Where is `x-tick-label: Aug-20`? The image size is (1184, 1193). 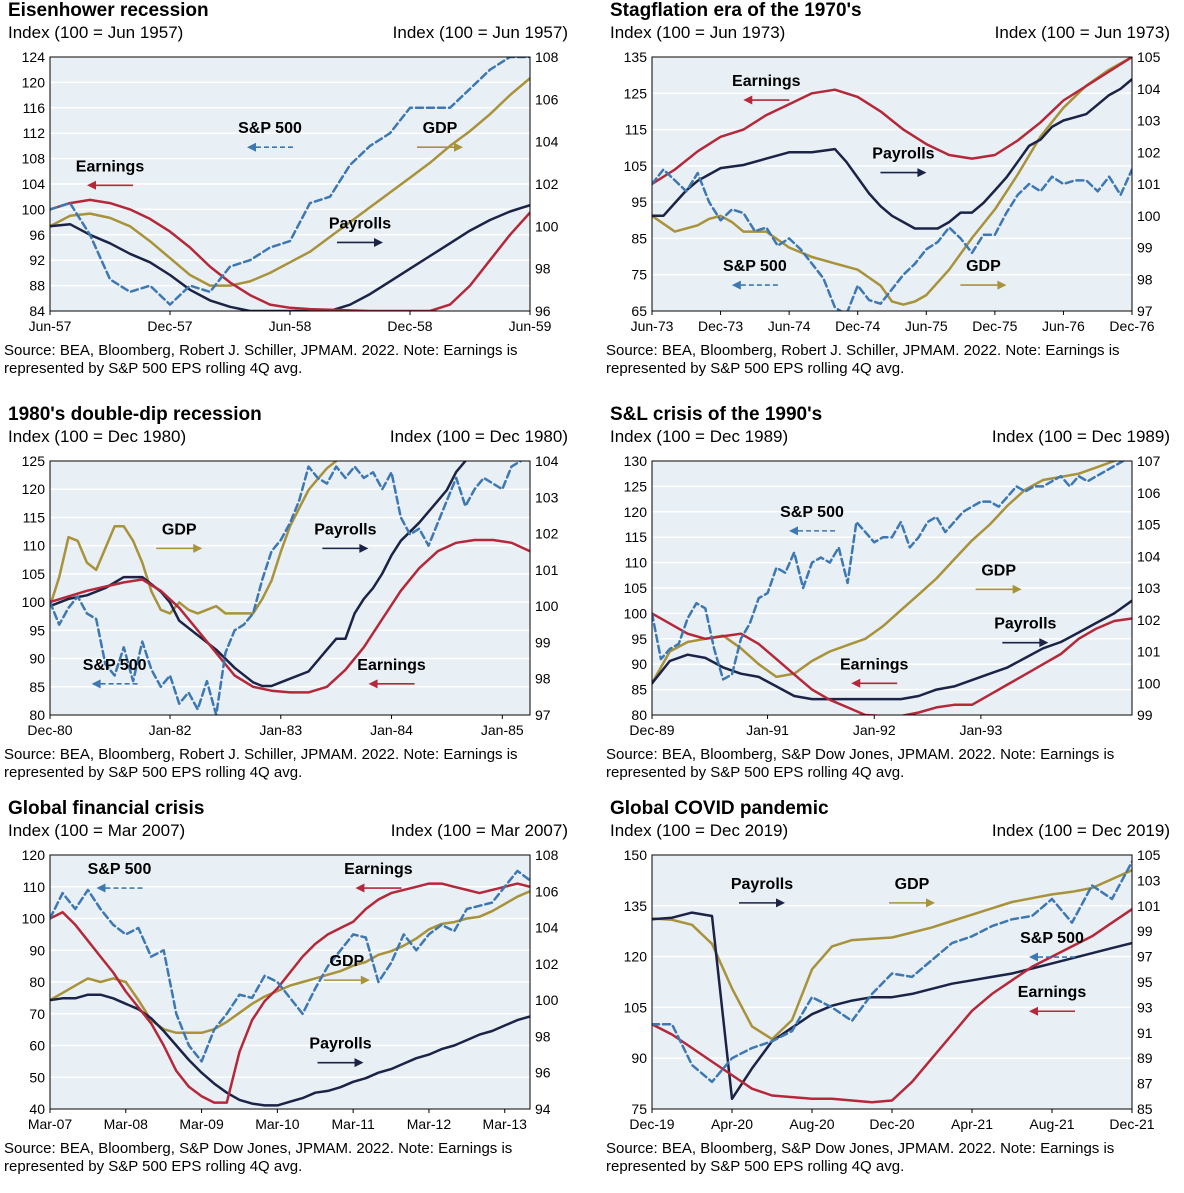
x-tick-label: Aug-20 is located at coordinates (811, 1124).